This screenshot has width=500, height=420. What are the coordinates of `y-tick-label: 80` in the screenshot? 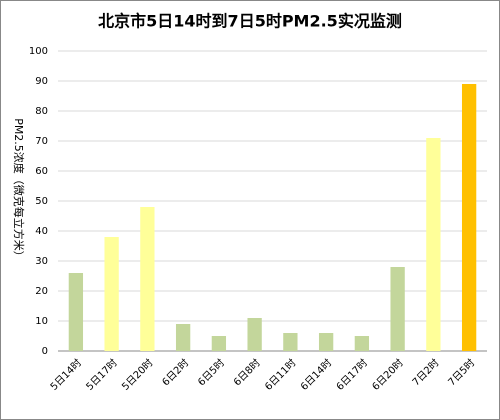 It's located at (41, 111).